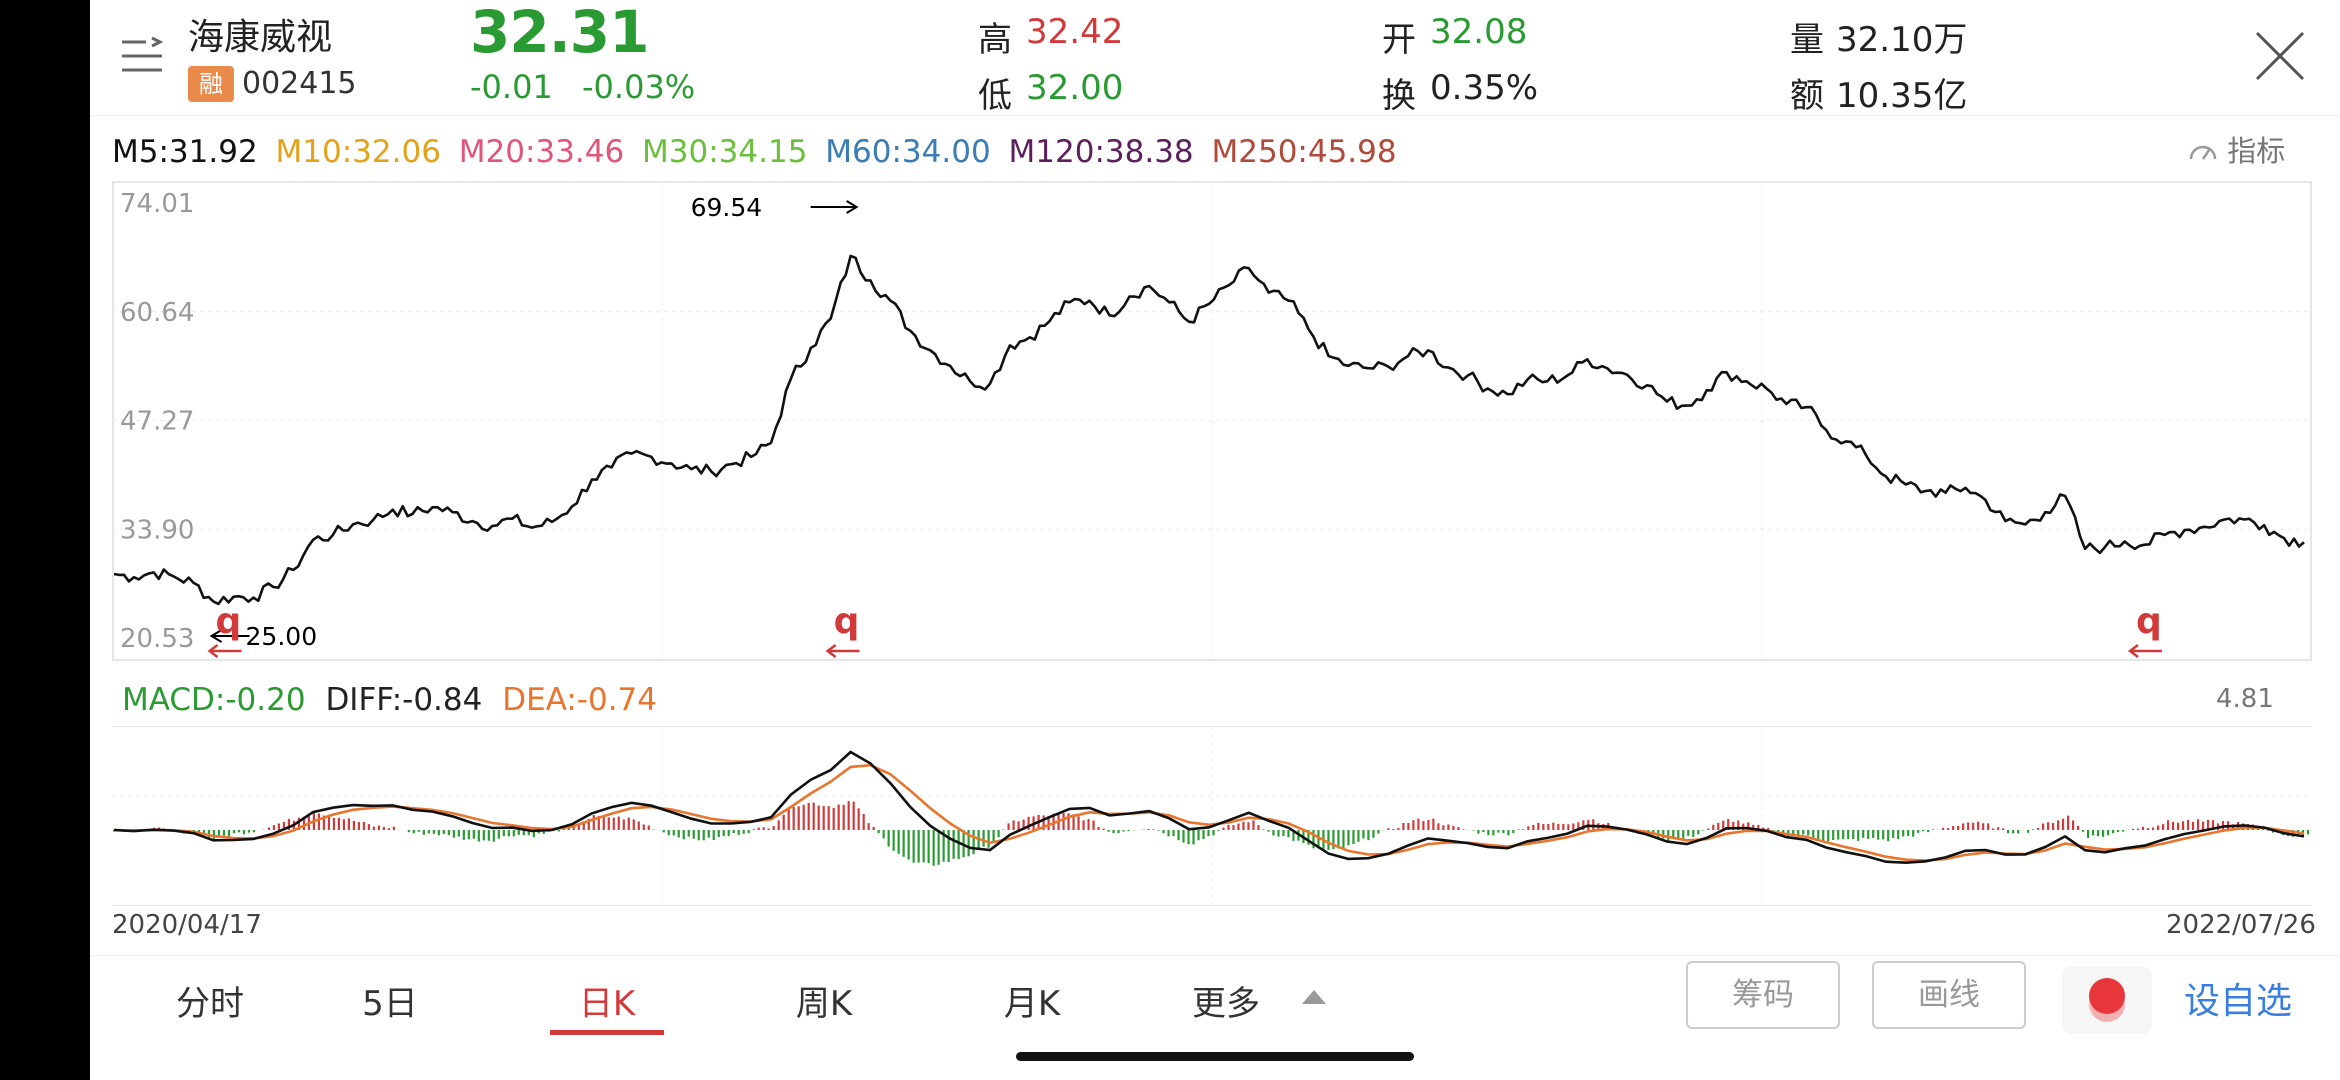 This screenshot has width=2340, height=1080. Describe the element at coordinates (1479, 32) in the screenshot. I see `open-value: 32.08` at that location.